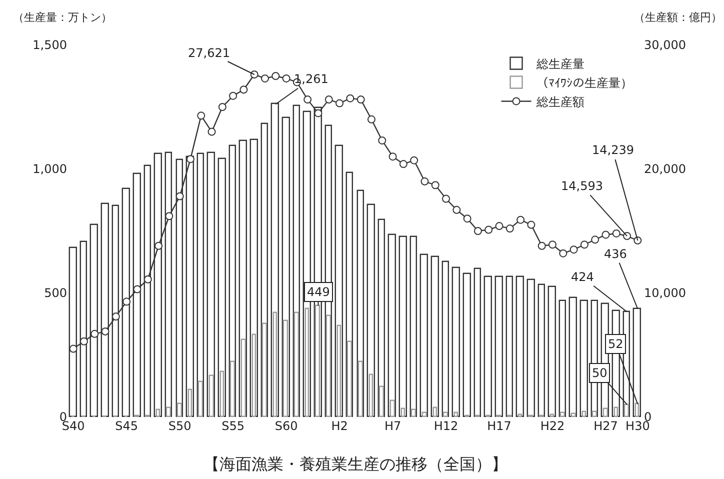  I want to click on data-label: 52, so click(616, 344).